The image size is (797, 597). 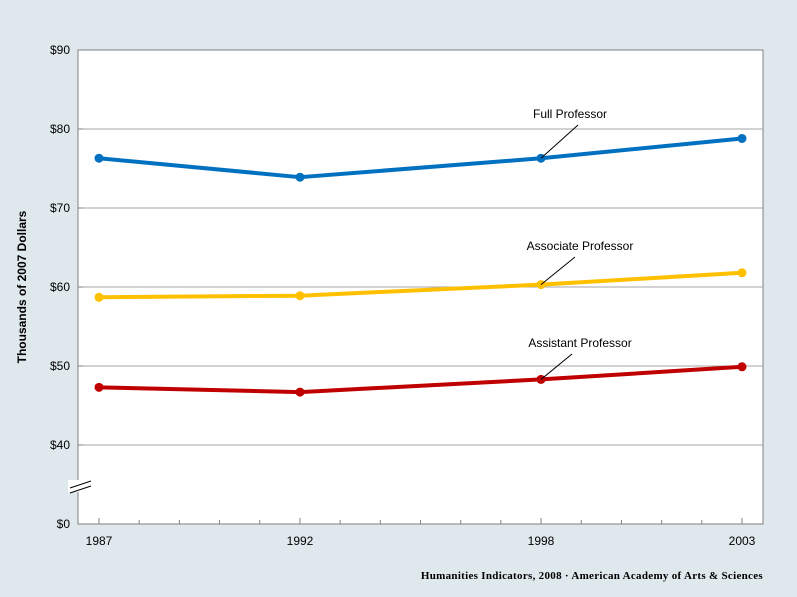 I want to click on y-tick-label: $60, so click(x=60, y=287).